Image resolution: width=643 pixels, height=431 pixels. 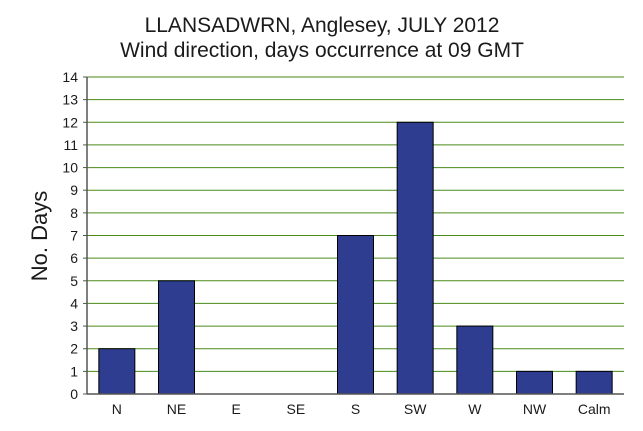 What do you see at coordinates (415, 409) in the screenshot?
I see `x-tick-label-sw: SW` at bounding box center [415, 409].